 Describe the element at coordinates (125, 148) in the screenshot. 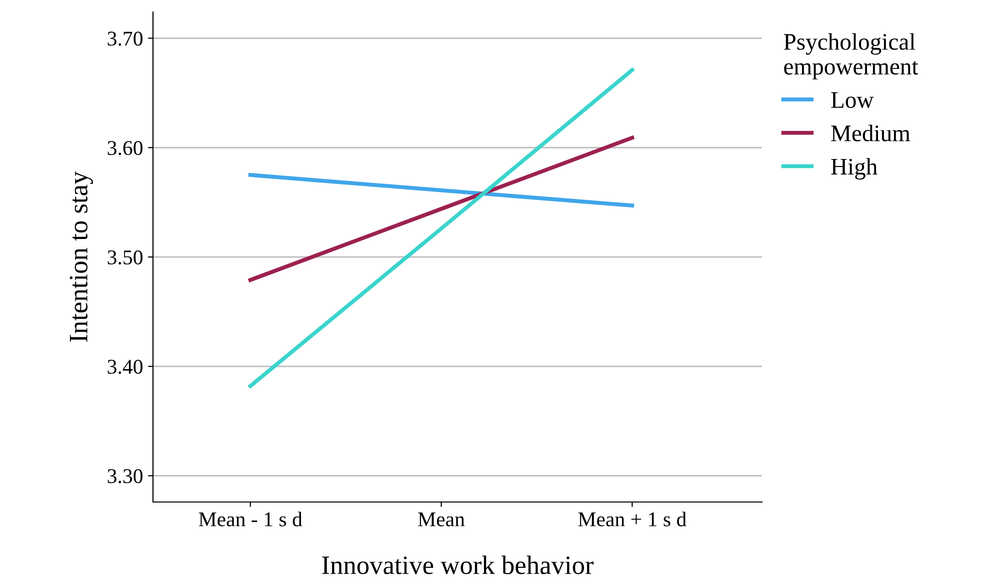

I see `y-tick-label: 3.60` at that location.